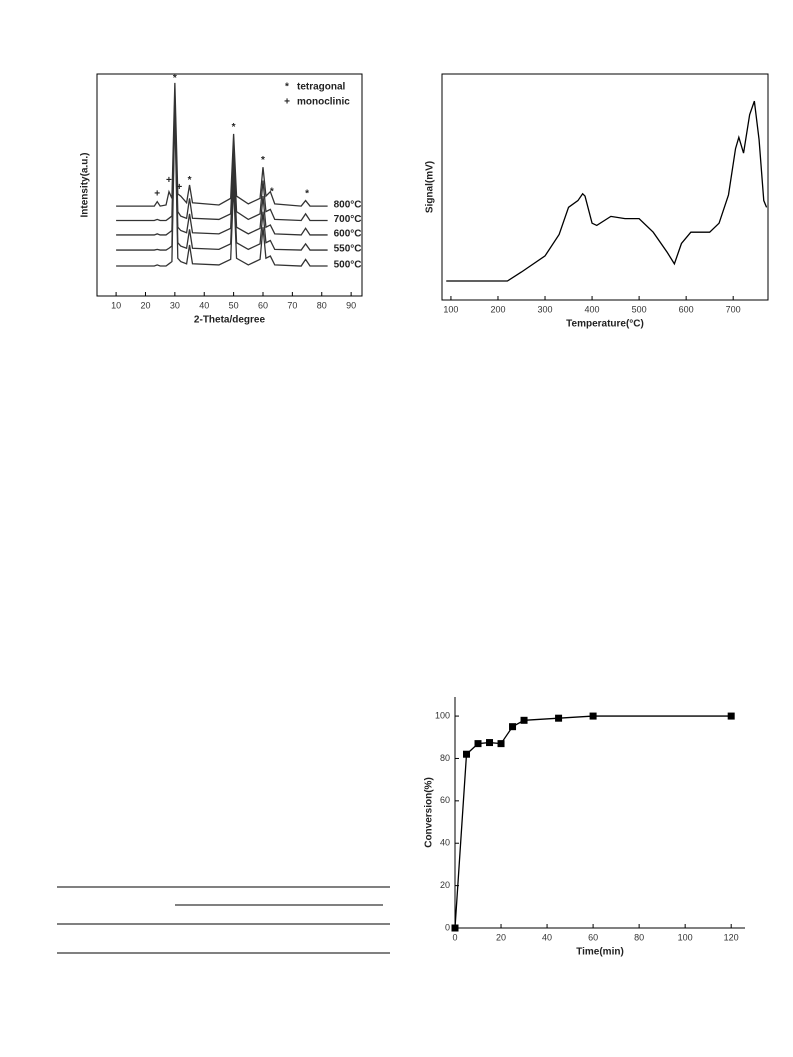  Describe the element at coordinates (292, 305) in the screenshot. I see `x-tick-label: 70` at that location.